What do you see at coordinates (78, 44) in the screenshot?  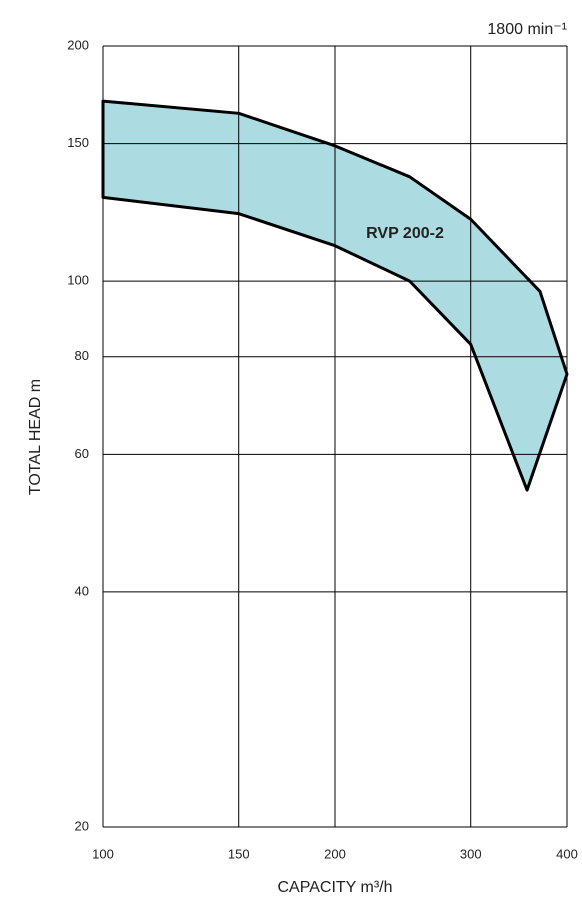 I see `y-tick-label: 200` at bounding box center [78, 44].